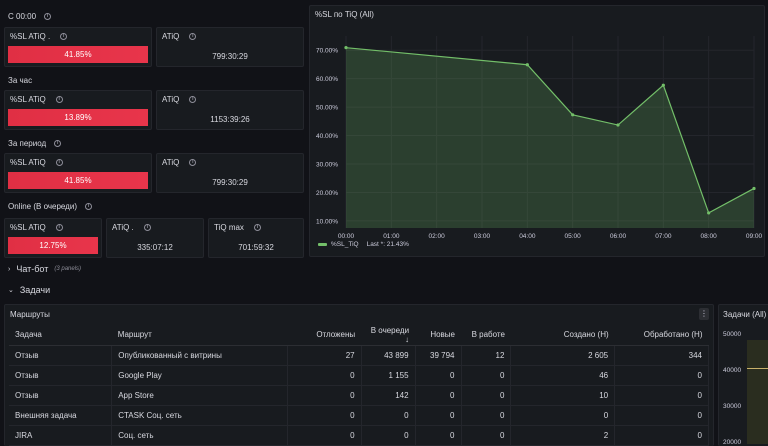  I want to click on x-tick-label: 00:00, so click(346, 236).